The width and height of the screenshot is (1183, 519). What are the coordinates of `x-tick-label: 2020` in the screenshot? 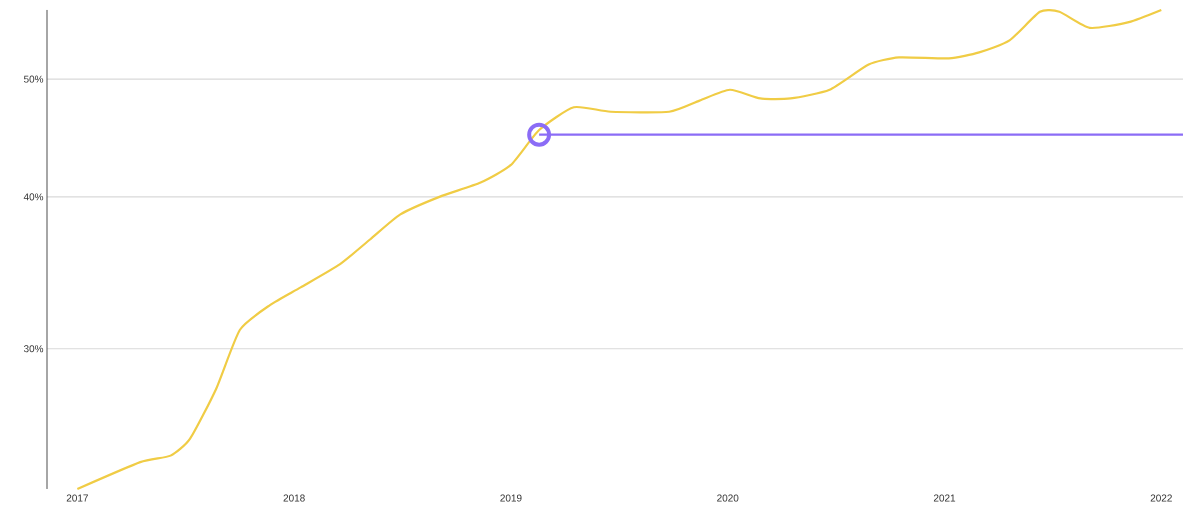 It's located at (728, 498).